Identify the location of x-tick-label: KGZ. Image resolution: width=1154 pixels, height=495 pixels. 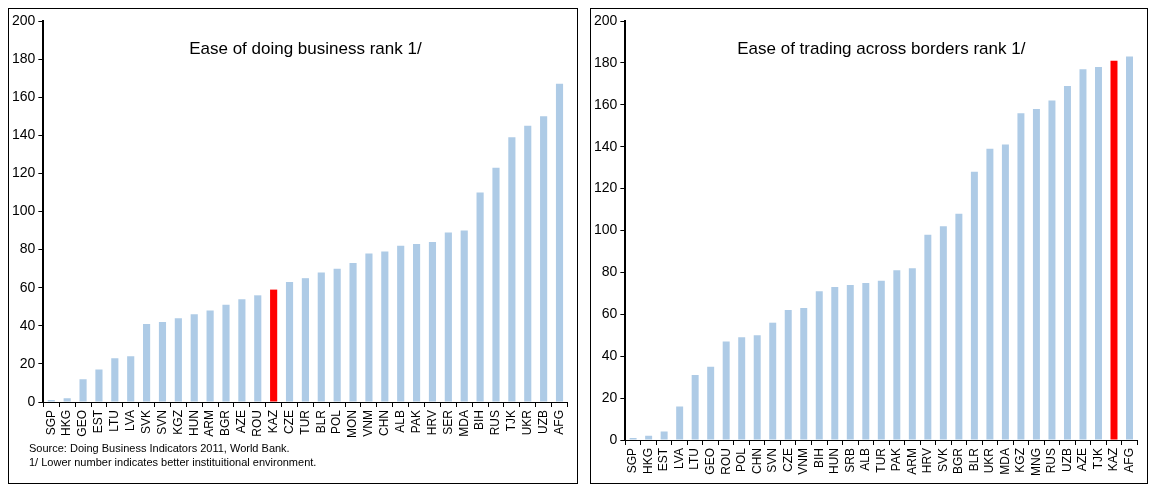
(177, 422).